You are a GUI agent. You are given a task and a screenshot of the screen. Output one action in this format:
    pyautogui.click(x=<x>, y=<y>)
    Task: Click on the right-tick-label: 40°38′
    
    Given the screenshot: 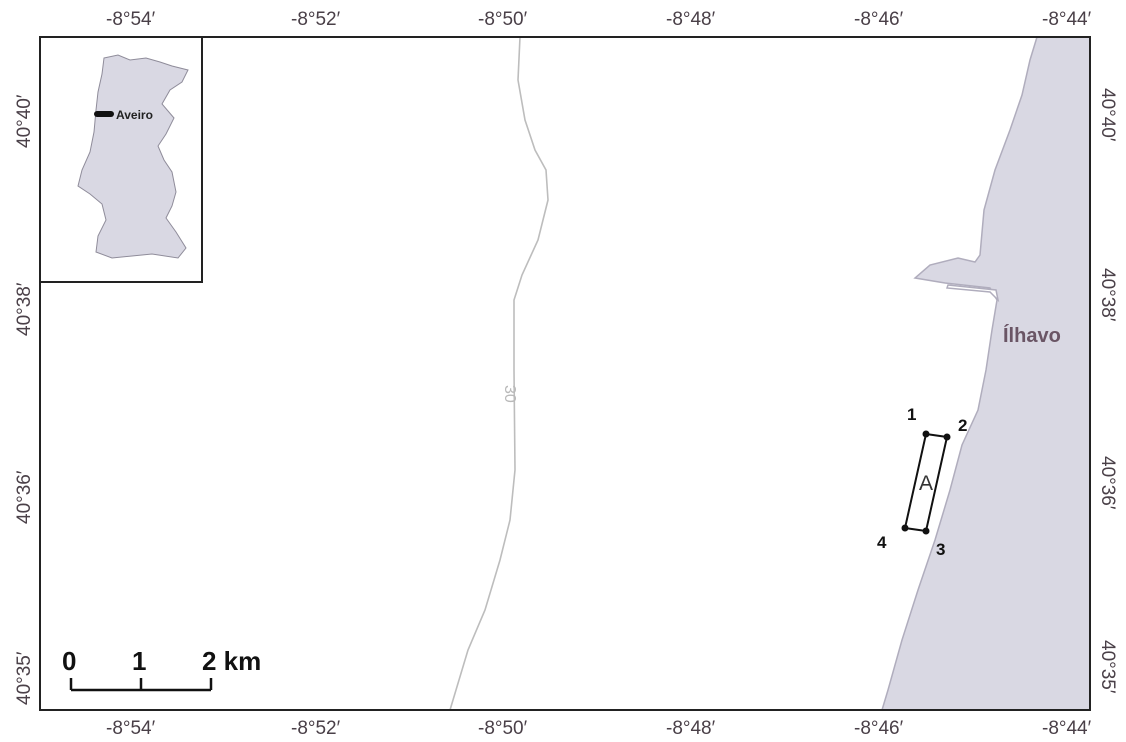 What is the action you would take?
    pyautogui.click(x=1107, y=295)
    